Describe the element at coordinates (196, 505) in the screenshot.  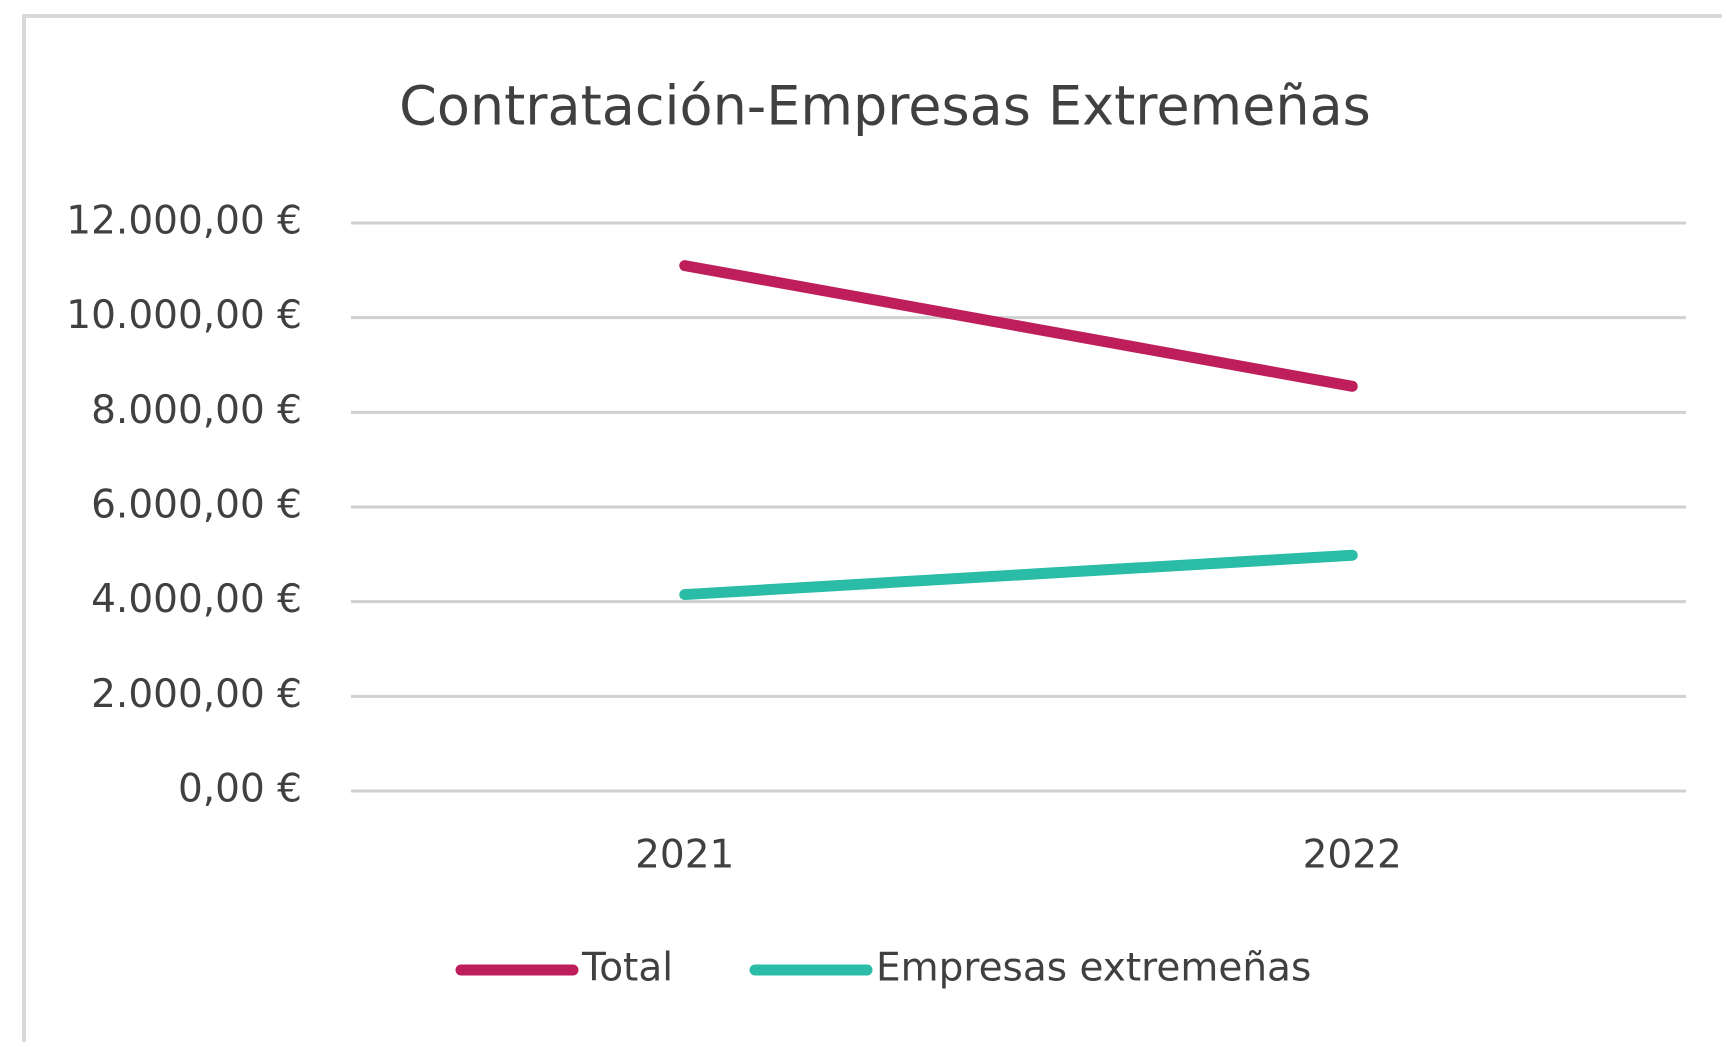
I see `y-tick-label: 6.000,00 €` at that location.